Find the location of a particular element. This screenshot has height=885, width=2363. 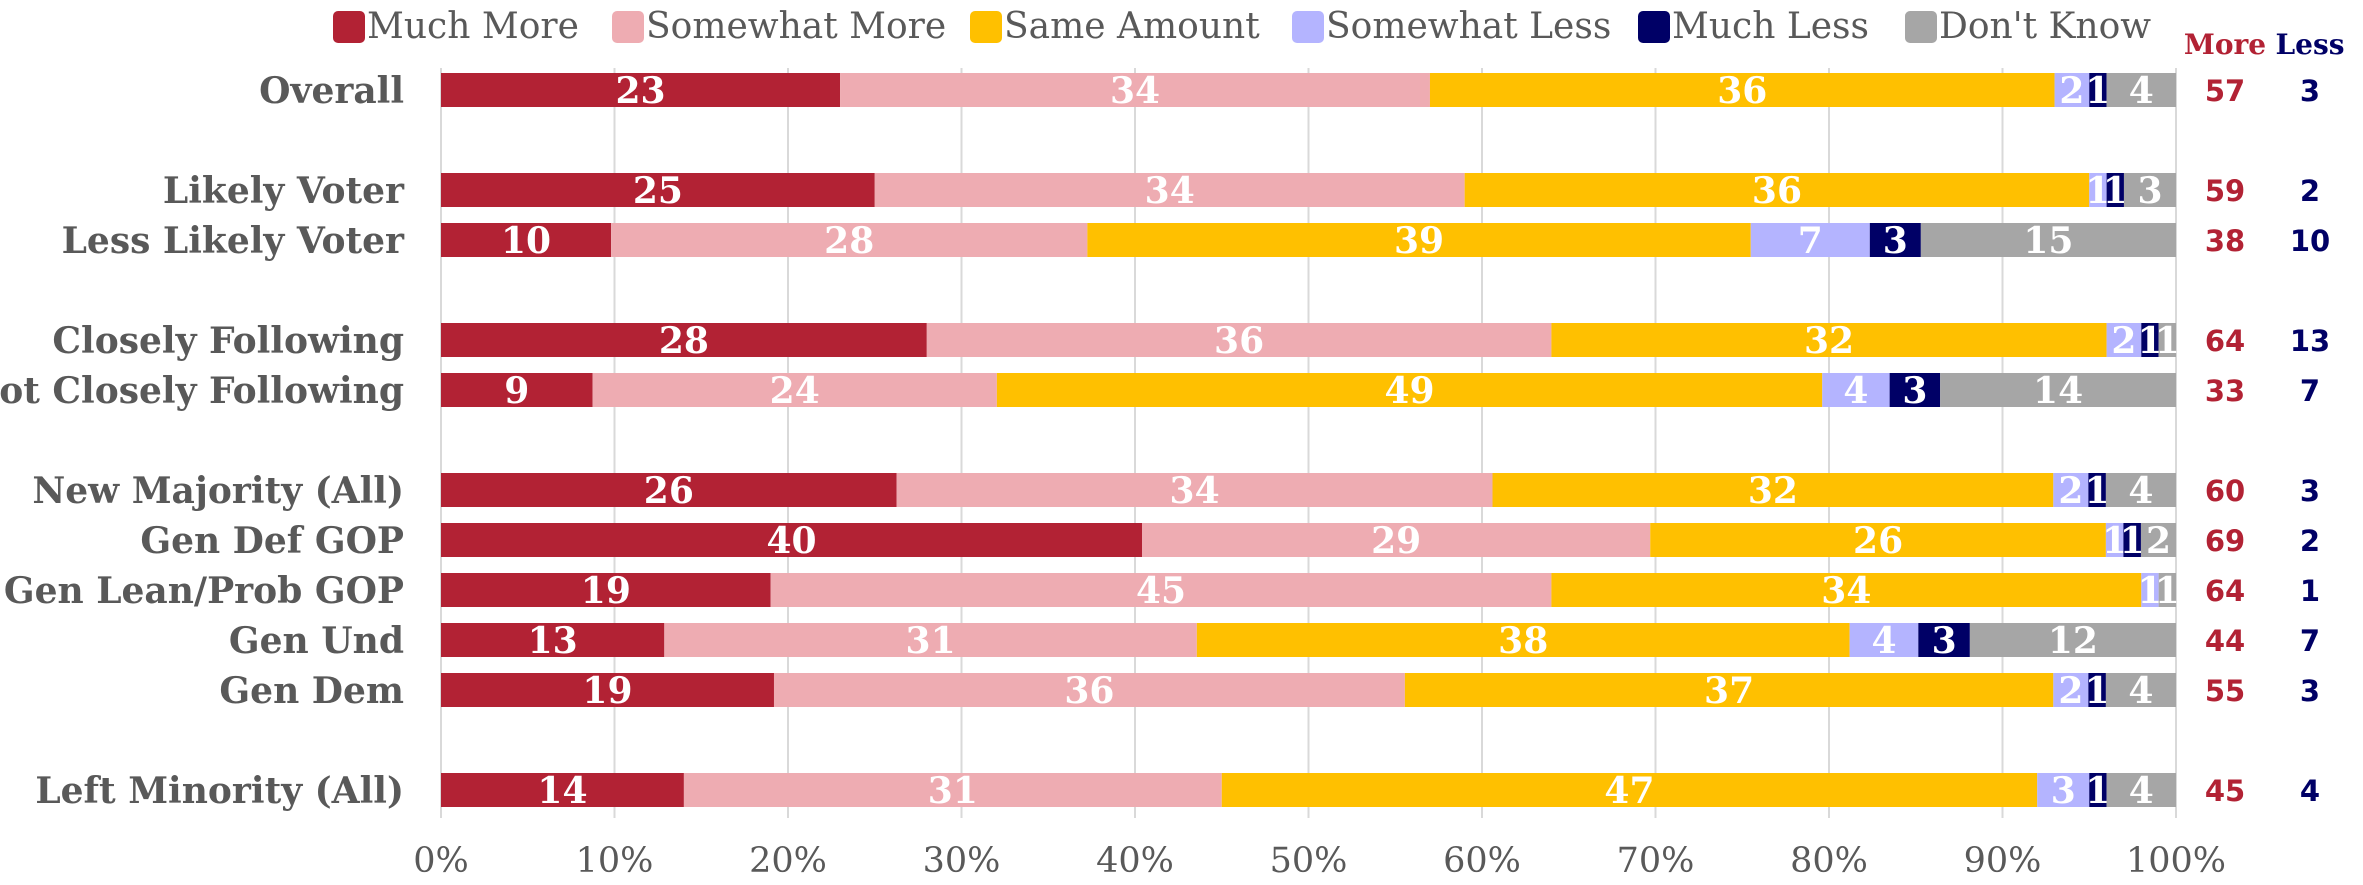

category-label: Gen Dem is located at coordinates (311, 691).